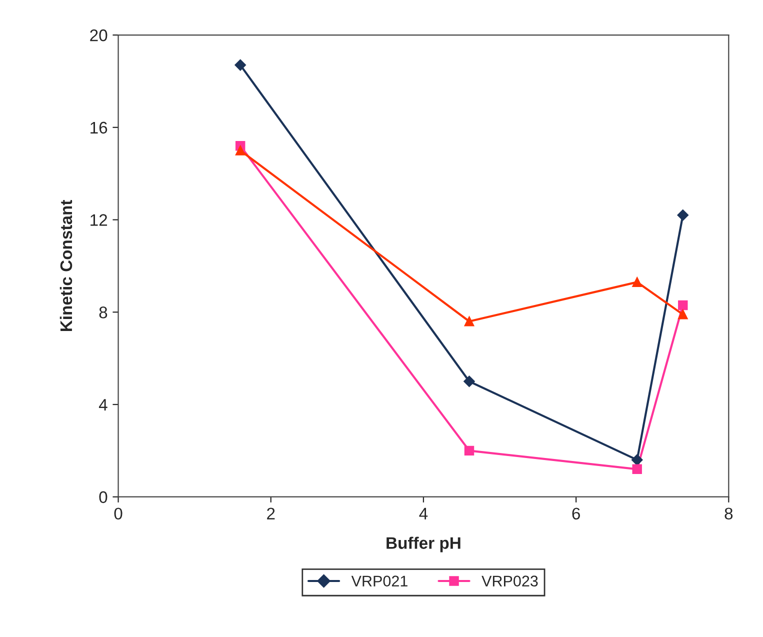 The height and width of the screenshot is (637, 763). What do you see at coordinates (66, 266) in the screenshot?
I see `y-axis-title: Kinetic Constant` at bounding box center [66, 266].